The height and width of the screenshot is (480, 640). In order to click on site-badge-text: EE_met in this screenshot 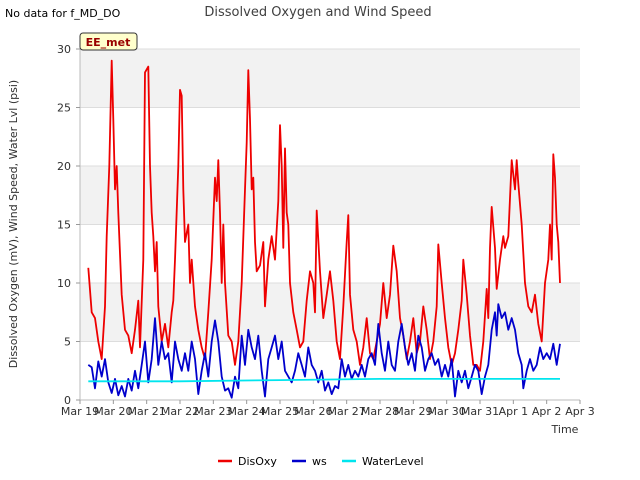, I will do `click(108, 42)`.